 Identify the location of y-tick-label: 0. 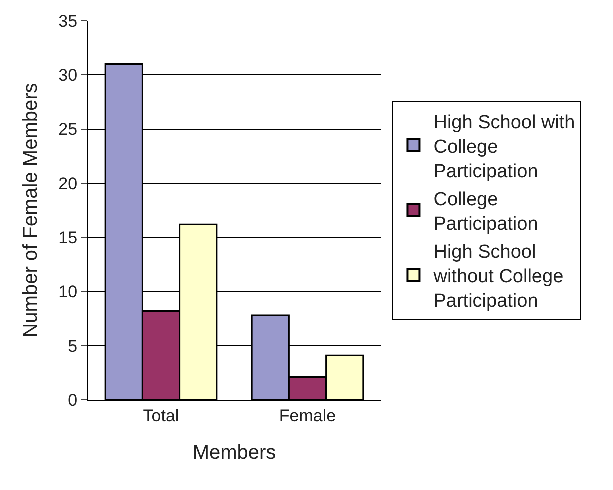
(73, 400).